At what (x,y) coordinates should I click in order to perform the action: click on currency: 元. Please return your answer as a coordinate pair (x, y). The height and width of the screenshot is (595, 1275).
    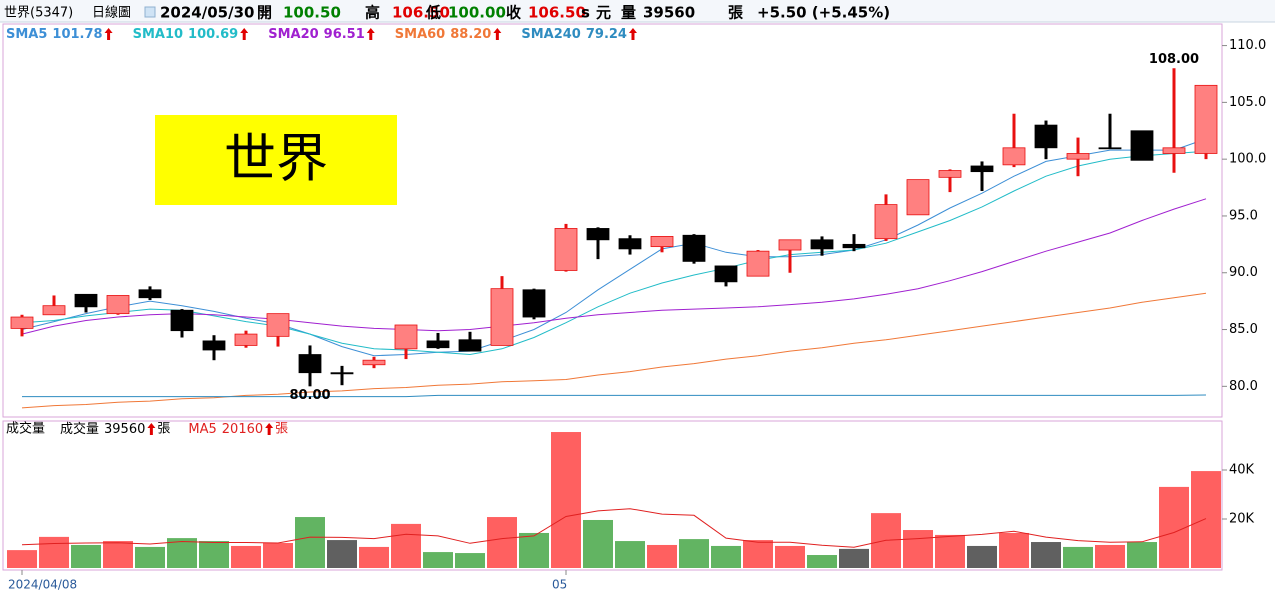
    Looking at the image, I should click on (603, 13).